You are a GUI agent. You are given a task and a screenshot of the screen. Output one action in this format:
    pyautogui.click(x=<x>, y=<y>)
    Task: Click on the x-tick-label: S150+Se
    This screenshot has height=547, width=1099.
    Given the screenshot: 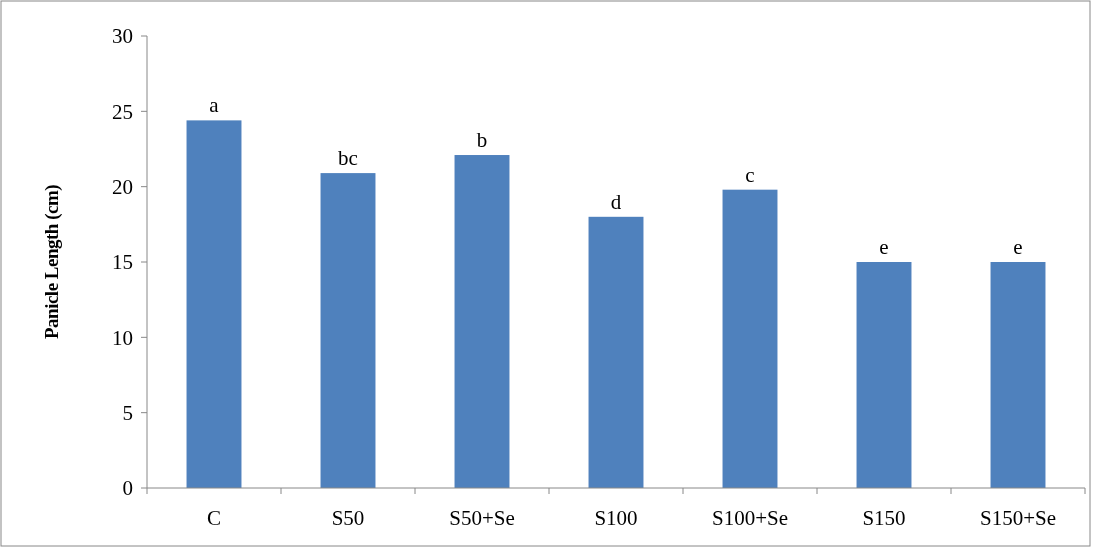 What is the action you would take?
    pyautogui.click(x=1018, y=518)
    